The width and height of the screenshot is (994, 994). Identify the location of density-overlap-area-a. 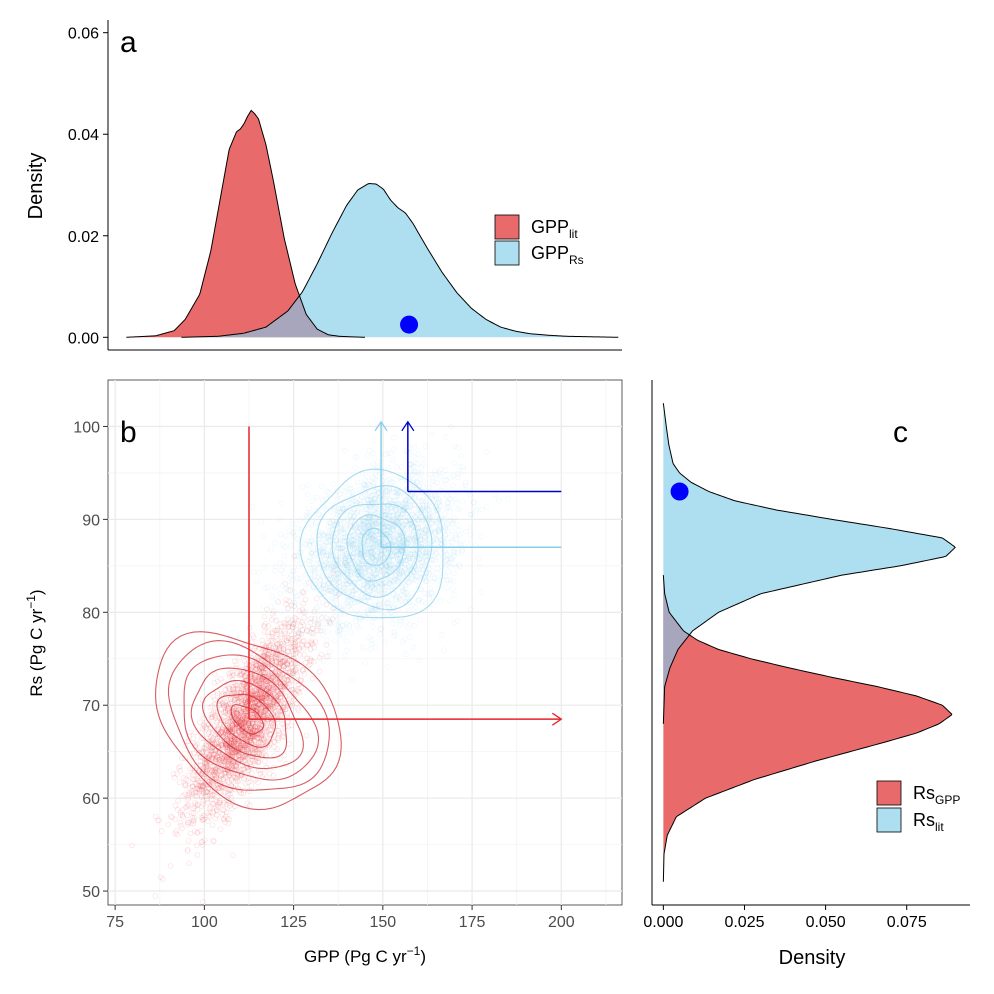
(273, 316).